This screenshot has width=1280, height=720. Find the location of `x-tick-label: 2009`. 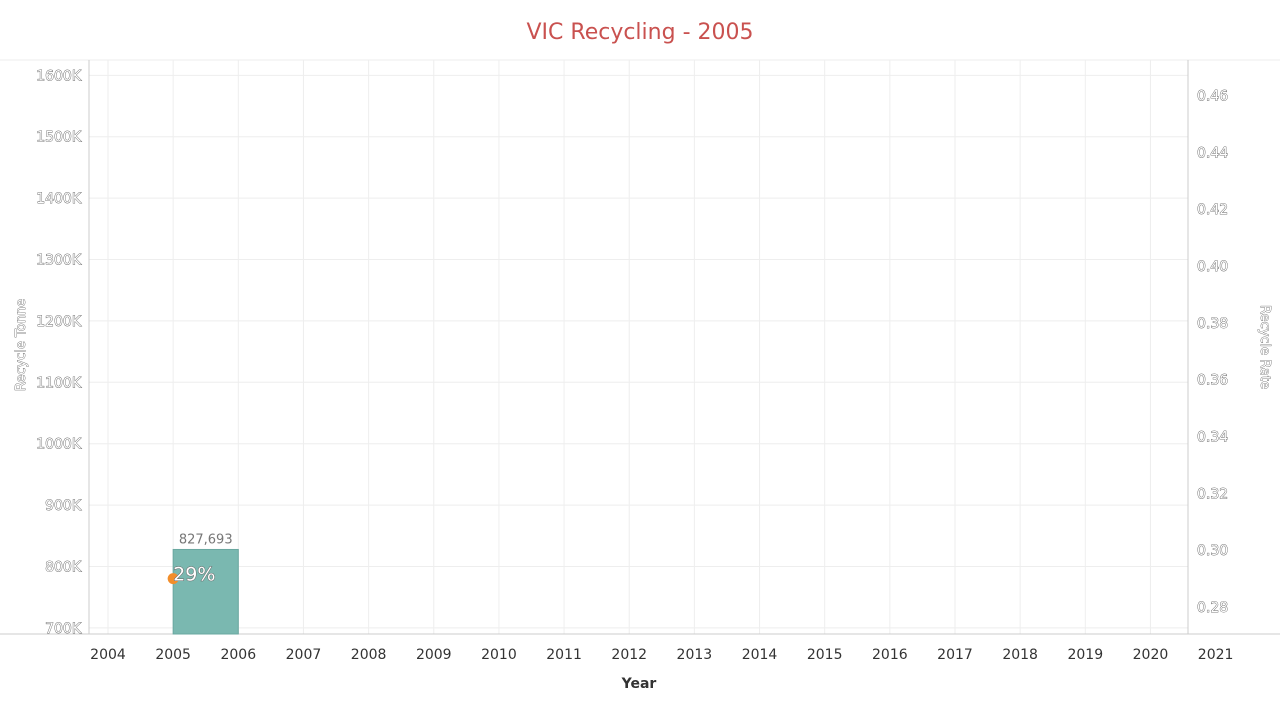

x-tick-label: 2009 is located at coordinates (434, 655).